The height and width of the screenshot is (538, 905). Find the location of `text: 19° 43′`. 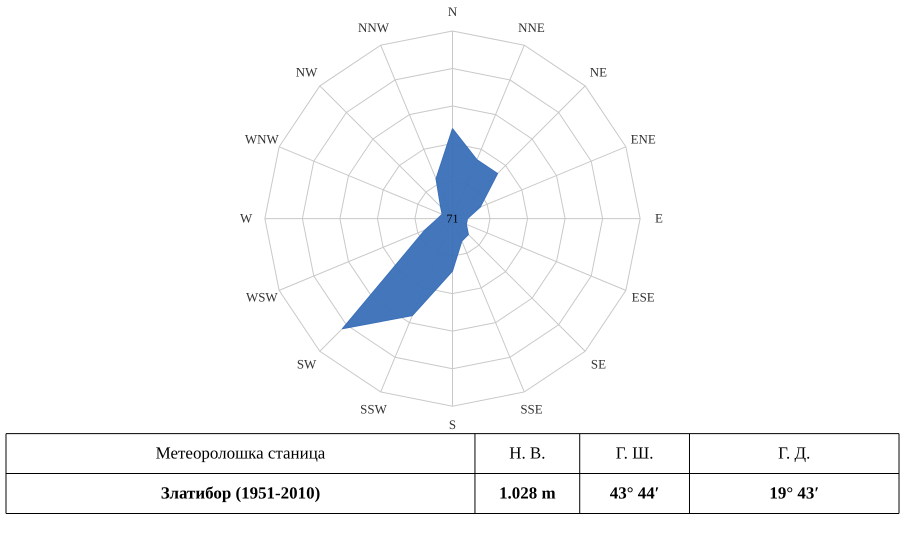

text: 19° 43′ is located at coordinates (794, 492).